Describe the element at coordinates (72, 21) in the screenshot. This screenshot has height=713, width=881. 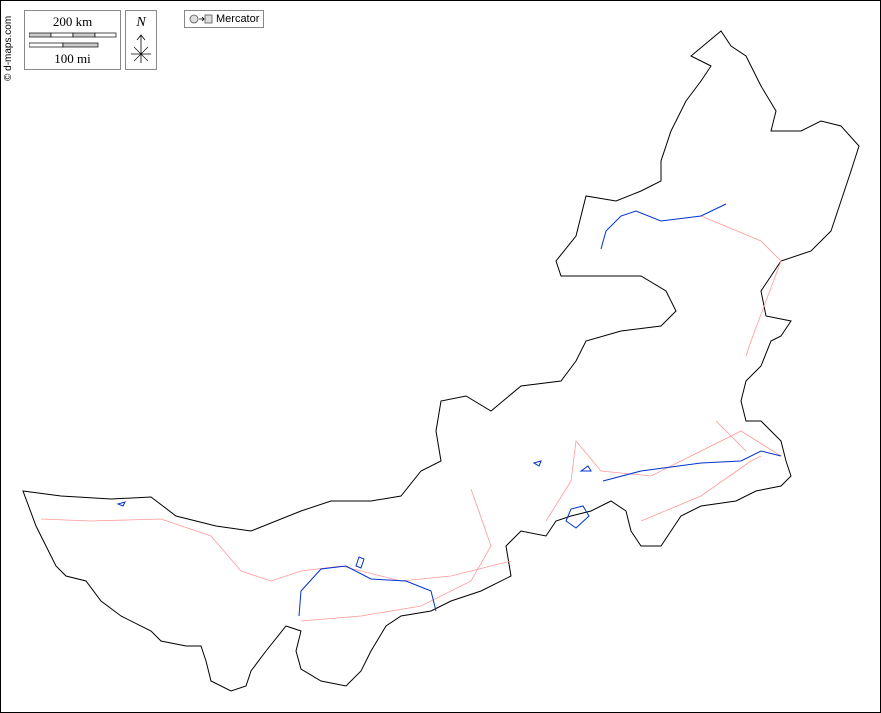
I see `scale-km-label: 200 km` at that location.